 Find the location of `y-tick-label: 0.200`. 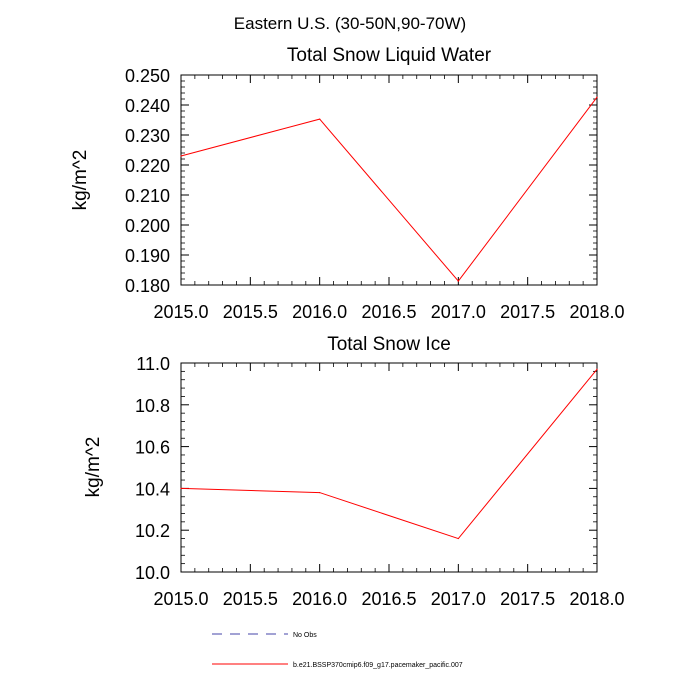

y-tick-label: 0.200 is located at coordinates (147, 226).